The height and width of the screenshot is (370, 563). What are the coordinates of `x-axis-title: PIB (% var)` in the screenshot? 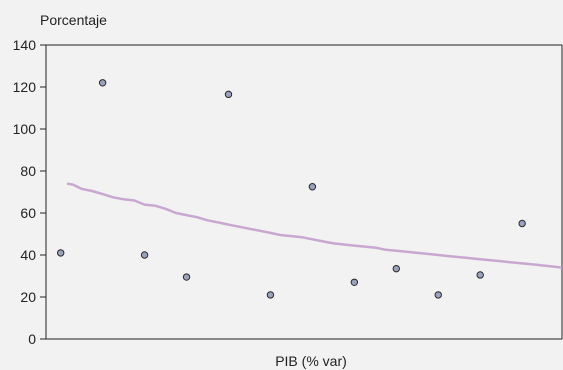 It's located at (311, 361).